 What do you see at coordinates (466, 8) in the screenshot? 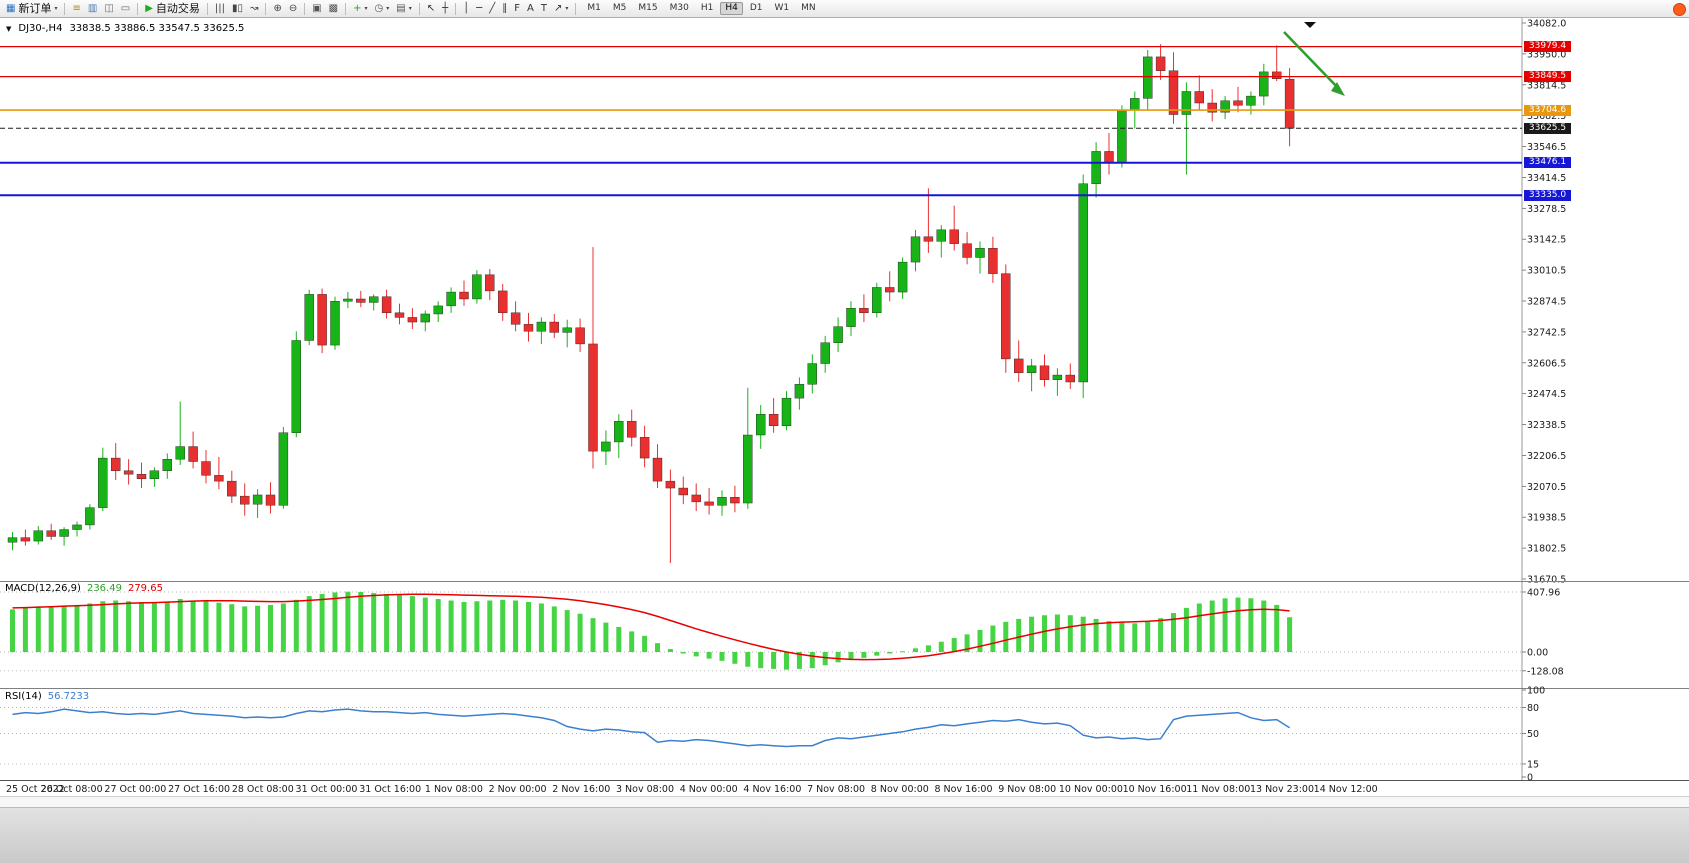
I see `vertical-line-icon: │` at bounding box center [466, 8].